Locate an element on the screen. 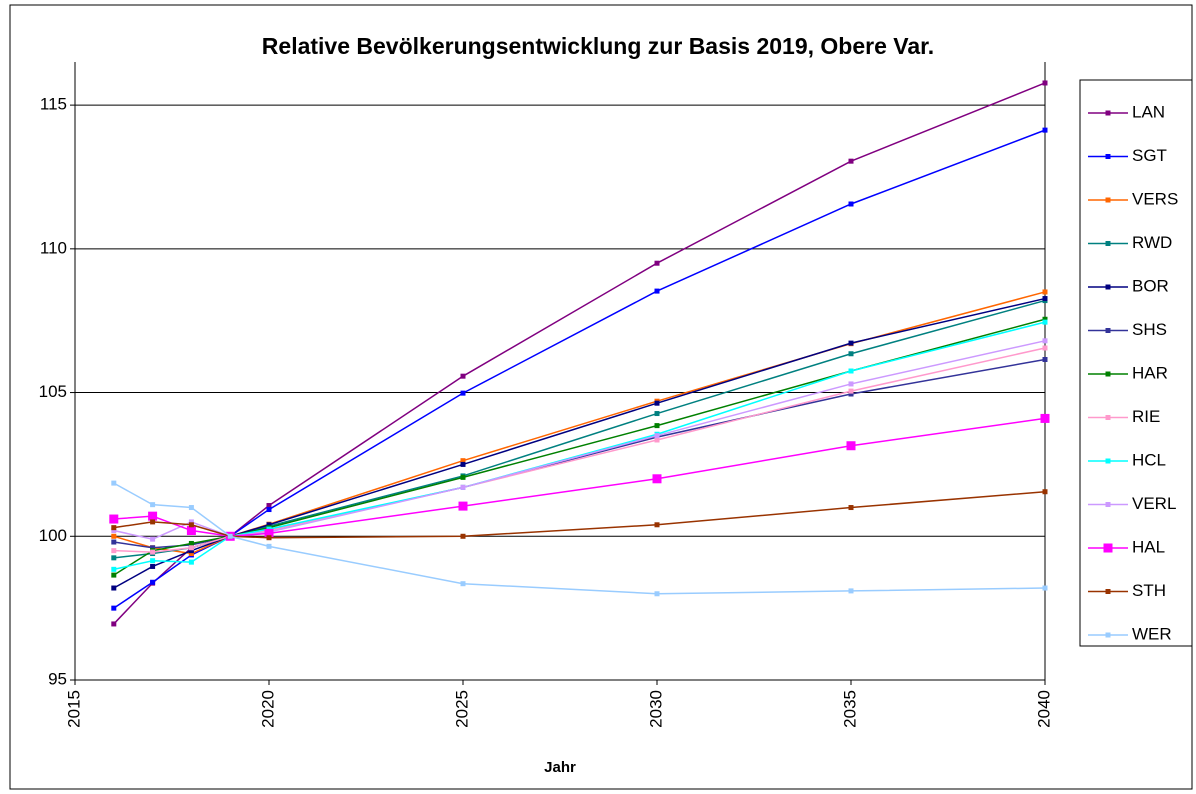  legend-label: HAL is located at coordinates (1148, 546).